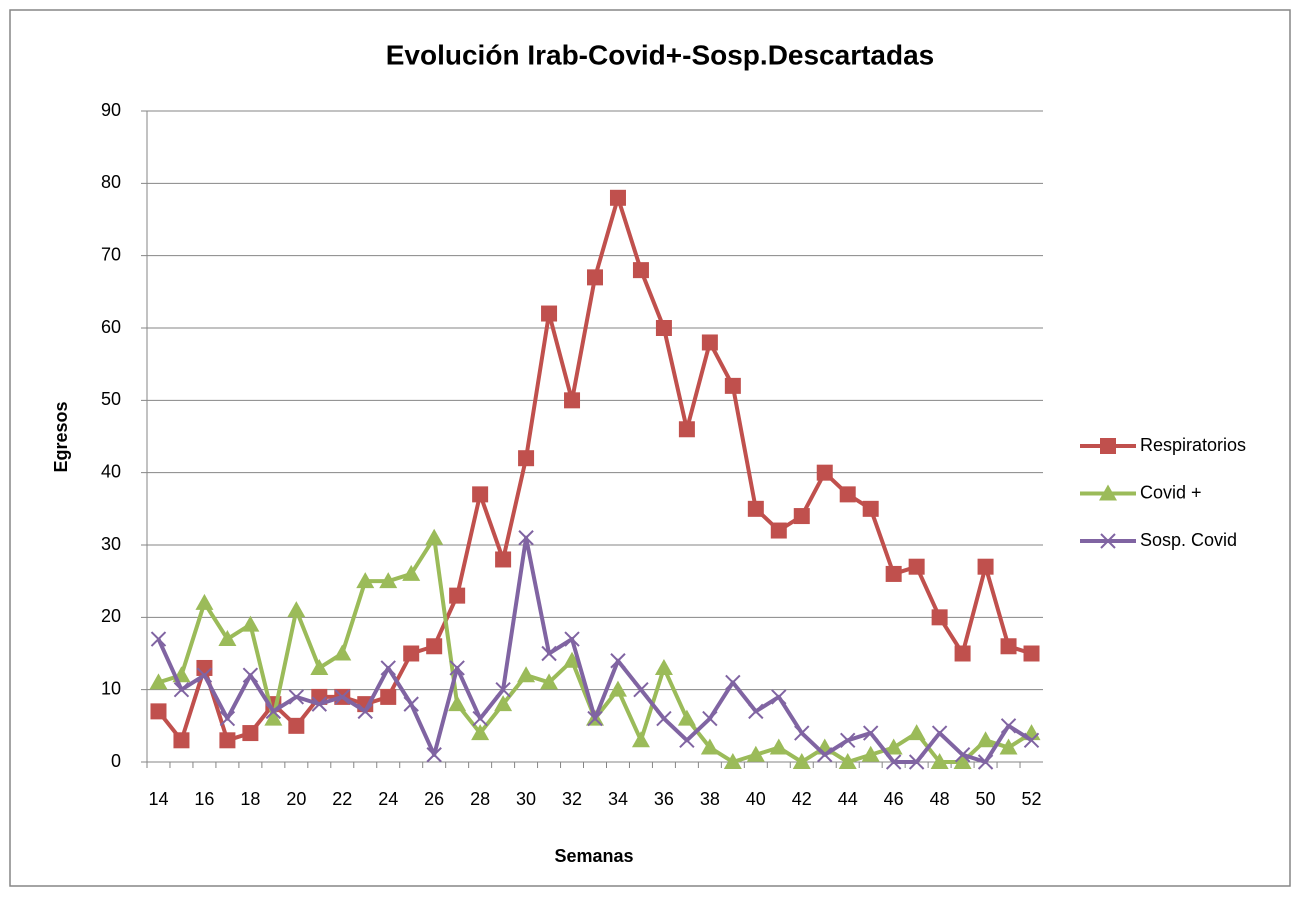 The image size is (1299, 899). I want to click on x-tick-label: 28, so click(480, 799).